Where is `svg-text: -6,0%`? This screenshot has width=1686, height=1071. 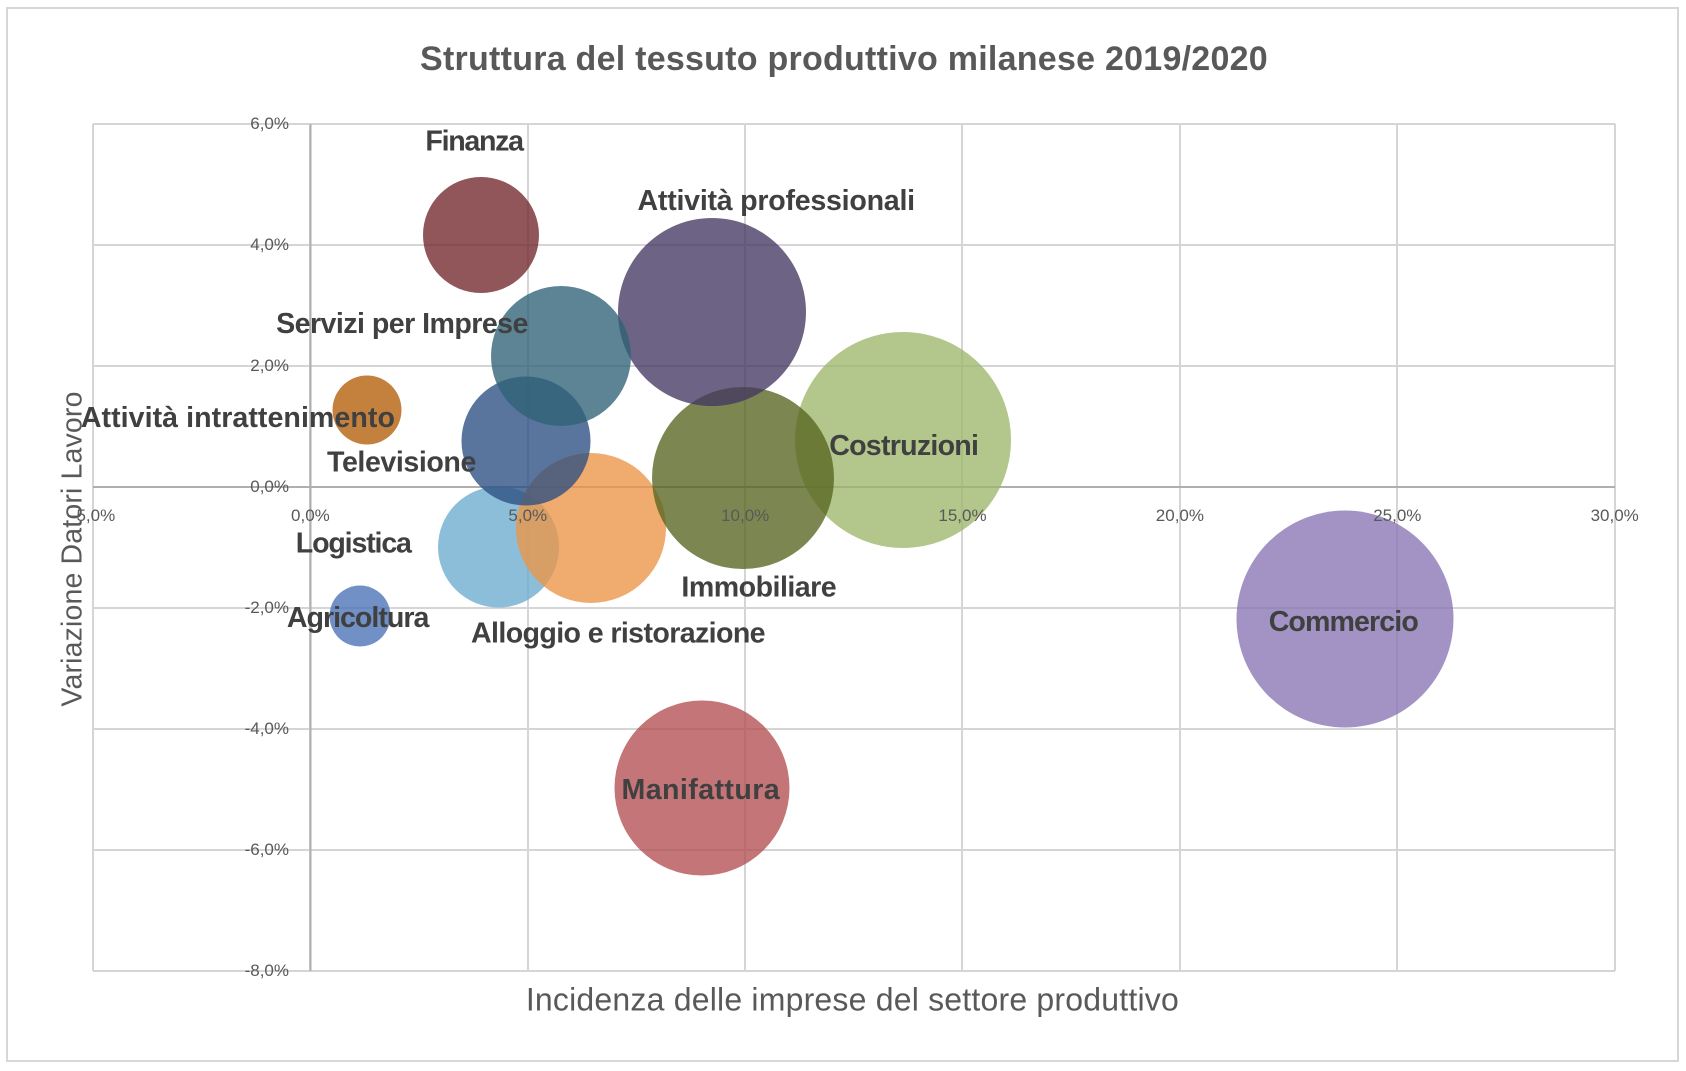
svg-text: -6,0% is located at coordinates (267, 849).